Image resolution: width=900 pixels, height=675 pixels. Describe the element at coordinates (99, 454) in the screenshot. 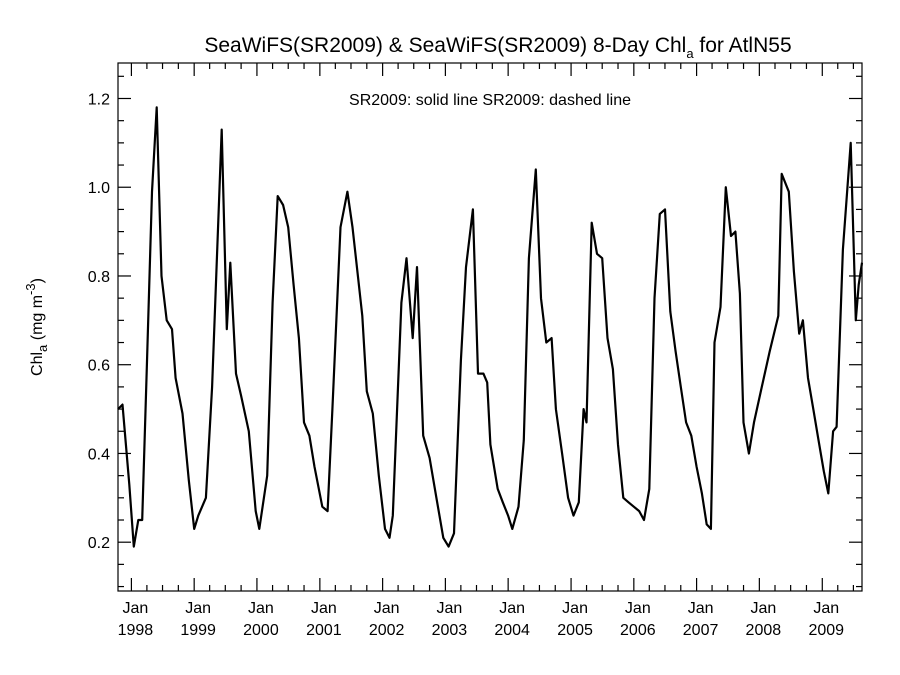

I see `y-tick-label: 0.4` at that location.